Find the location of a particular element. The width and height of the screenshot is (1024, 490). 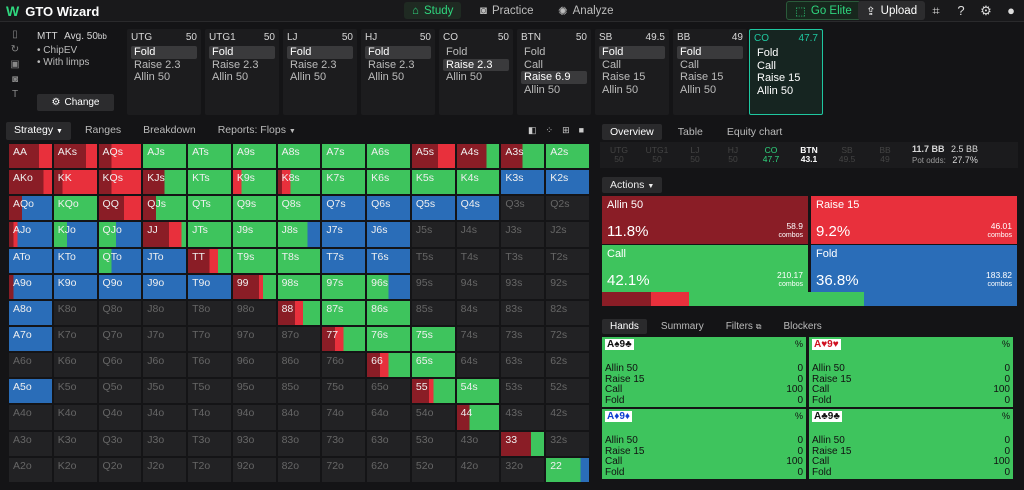

hand-cell: T7s is located at coordinates (344, 260).